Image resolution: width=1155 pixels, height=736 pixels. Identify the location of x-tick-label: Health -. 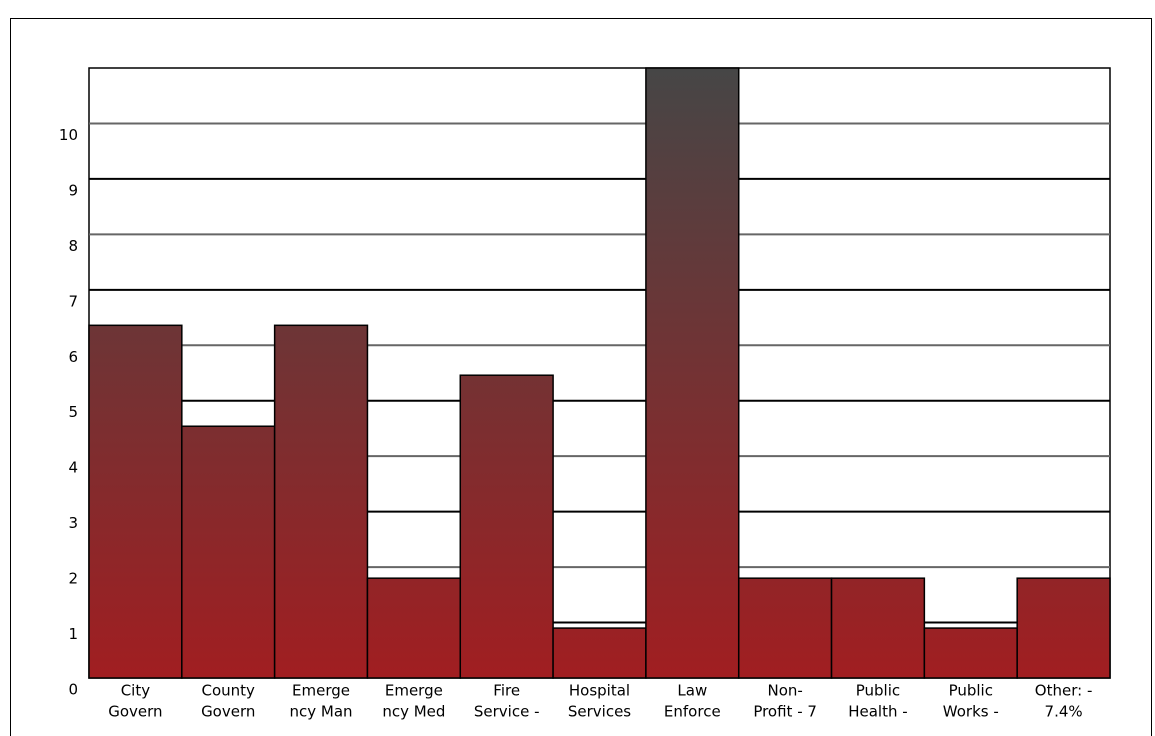
(877, 712).